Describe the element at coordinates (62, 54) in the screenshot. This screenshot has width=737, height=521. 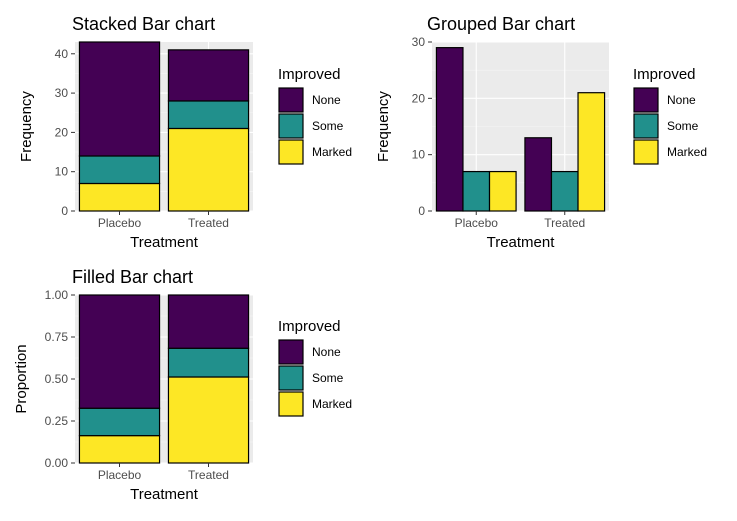
I see `y-tick-label: 40` at that location.